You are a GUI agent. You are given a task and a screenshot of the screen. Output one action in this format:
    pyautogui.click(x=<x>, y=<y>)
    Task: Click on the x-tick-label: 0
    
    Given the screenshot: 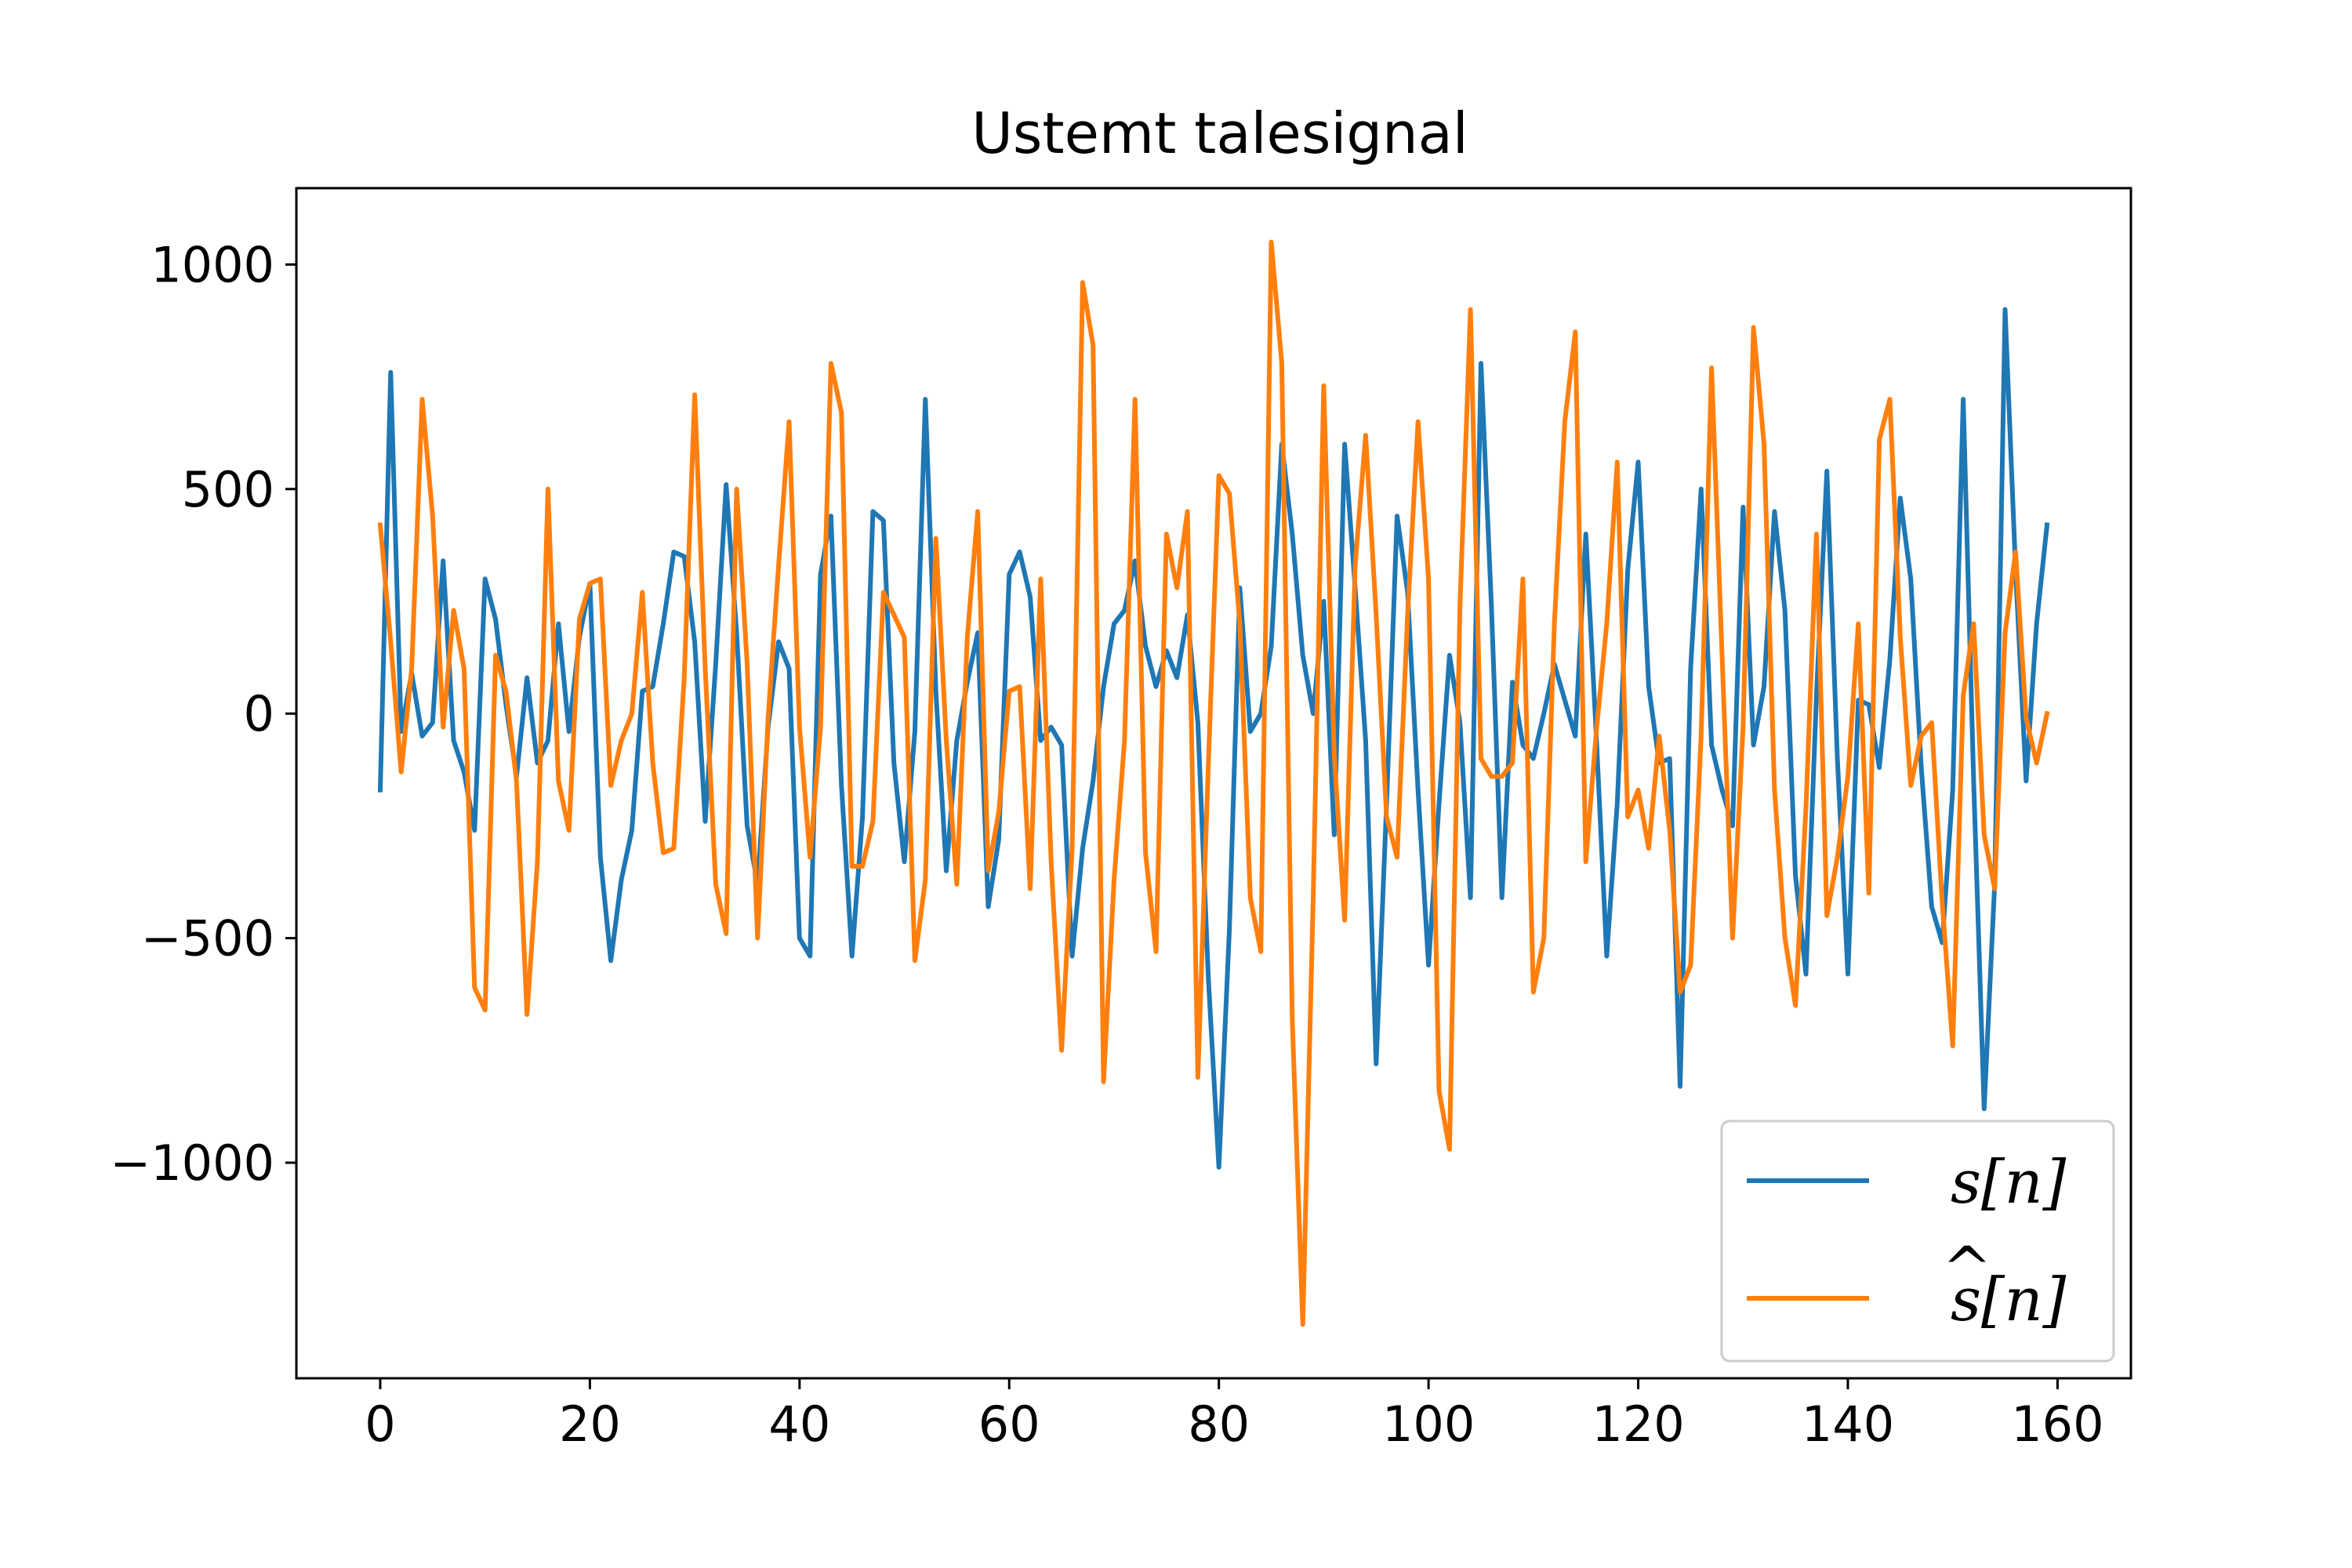 What is the action you would take?
    pyautogui.click(x=380, y=1424)
    